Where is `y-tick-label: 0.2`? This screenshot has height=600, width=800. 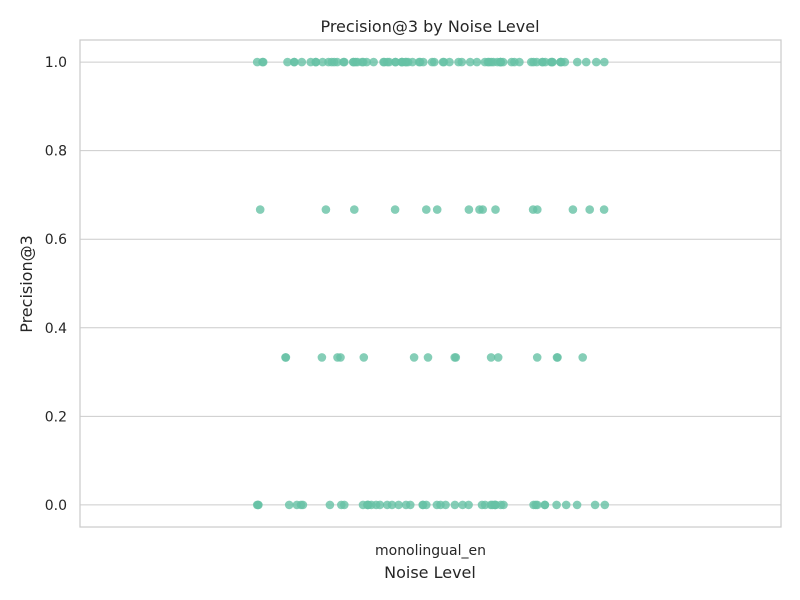 y-tick-label: 0.2 is located at coordinates (56, 417).